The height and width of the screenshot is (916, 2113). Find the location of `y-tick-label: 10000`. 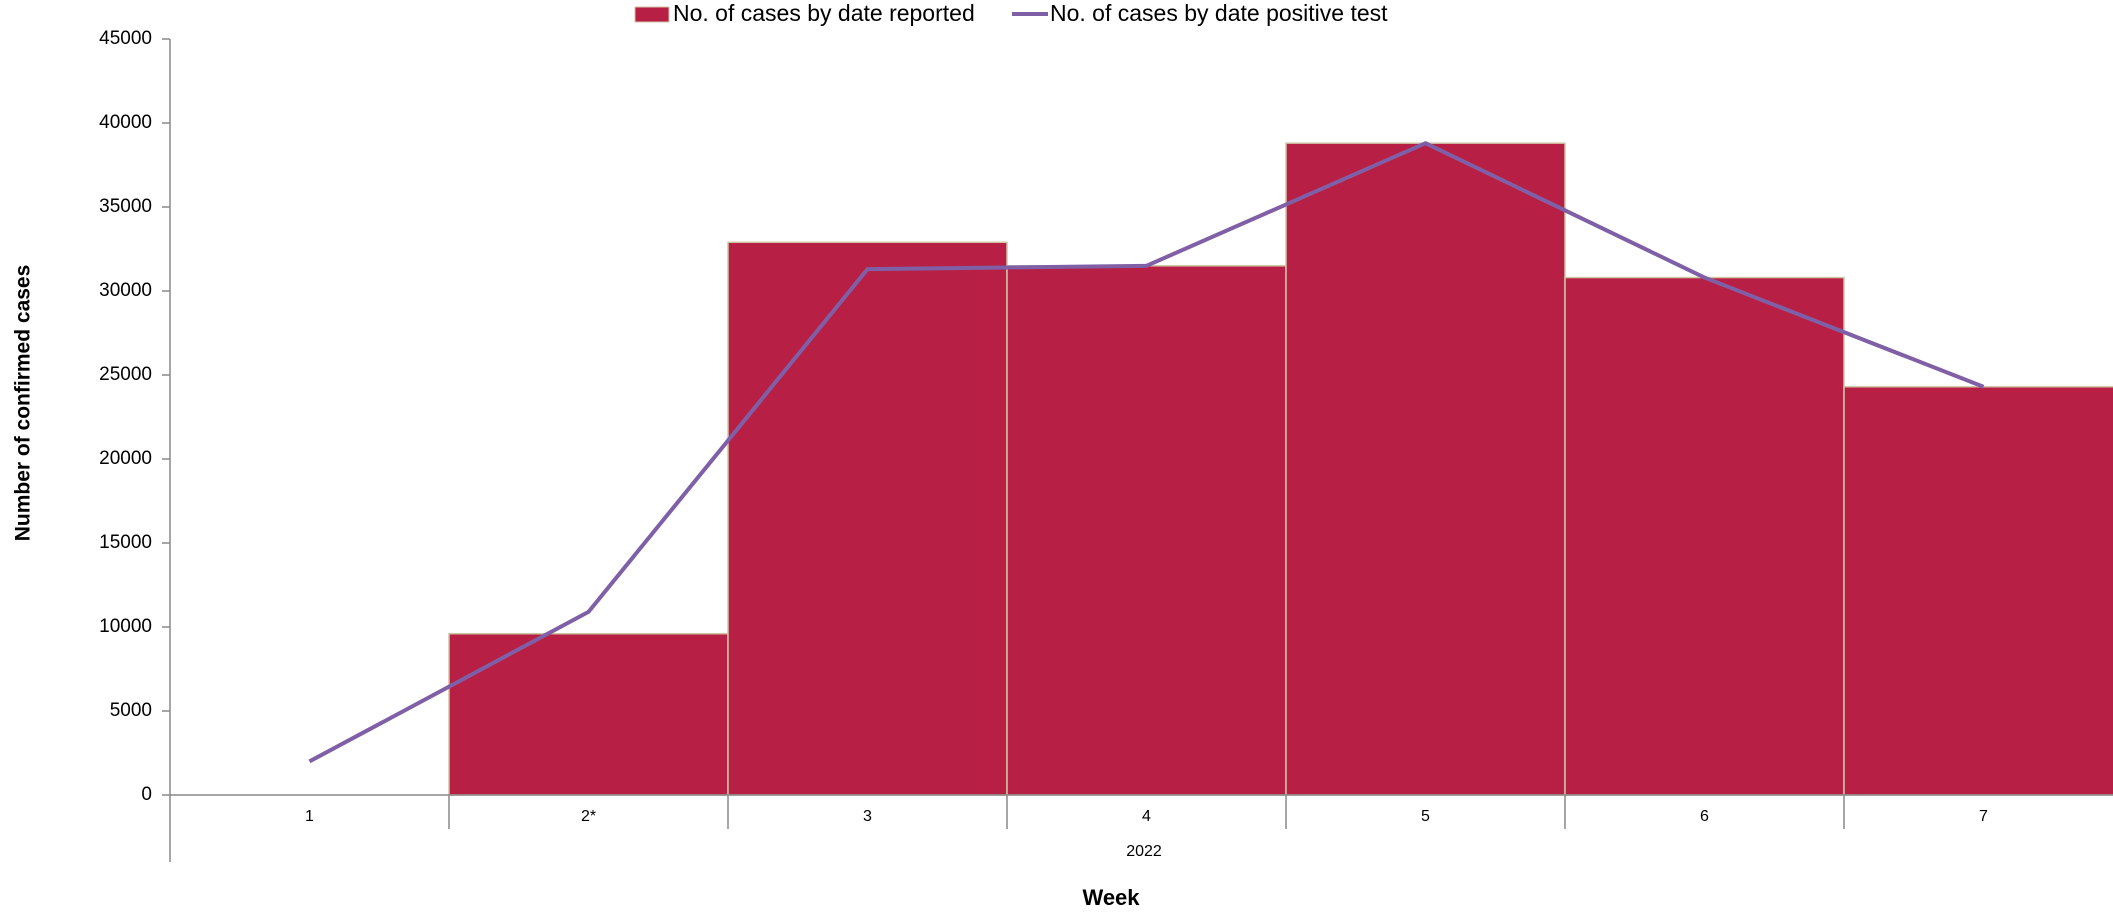

y-tick-label: 10000 is located at coordinates (125, 626).